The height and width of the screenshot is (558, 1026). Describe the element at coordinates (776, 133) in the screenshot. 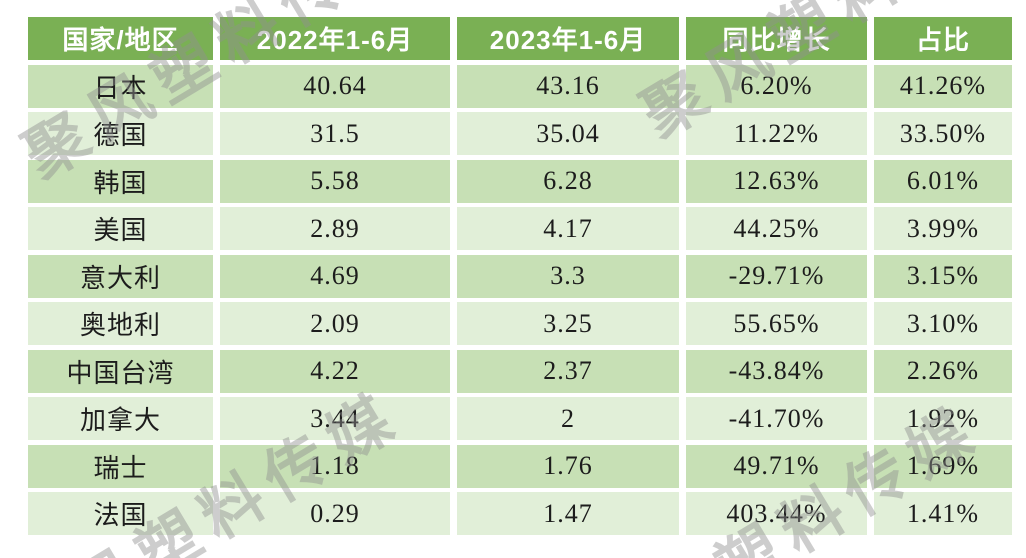

I see `cell-growth: 11.22%` at that location.